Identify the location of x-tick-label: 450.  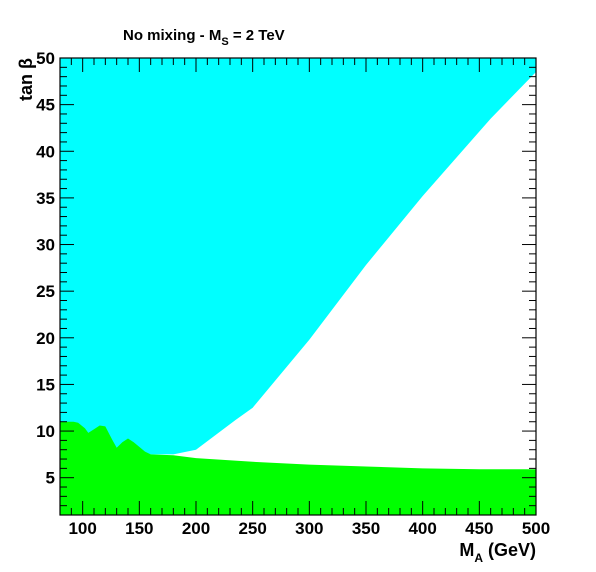
(479, 528).